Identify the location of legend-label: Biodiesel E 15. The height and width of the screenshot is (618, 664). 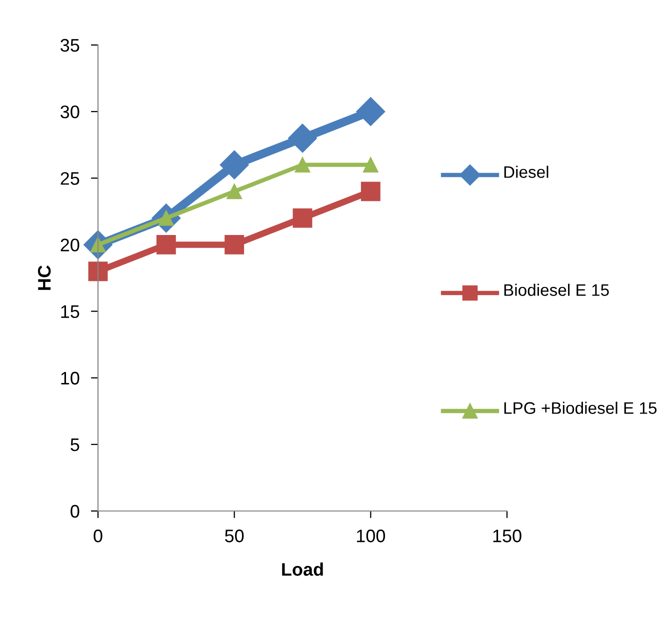
(556, 290).